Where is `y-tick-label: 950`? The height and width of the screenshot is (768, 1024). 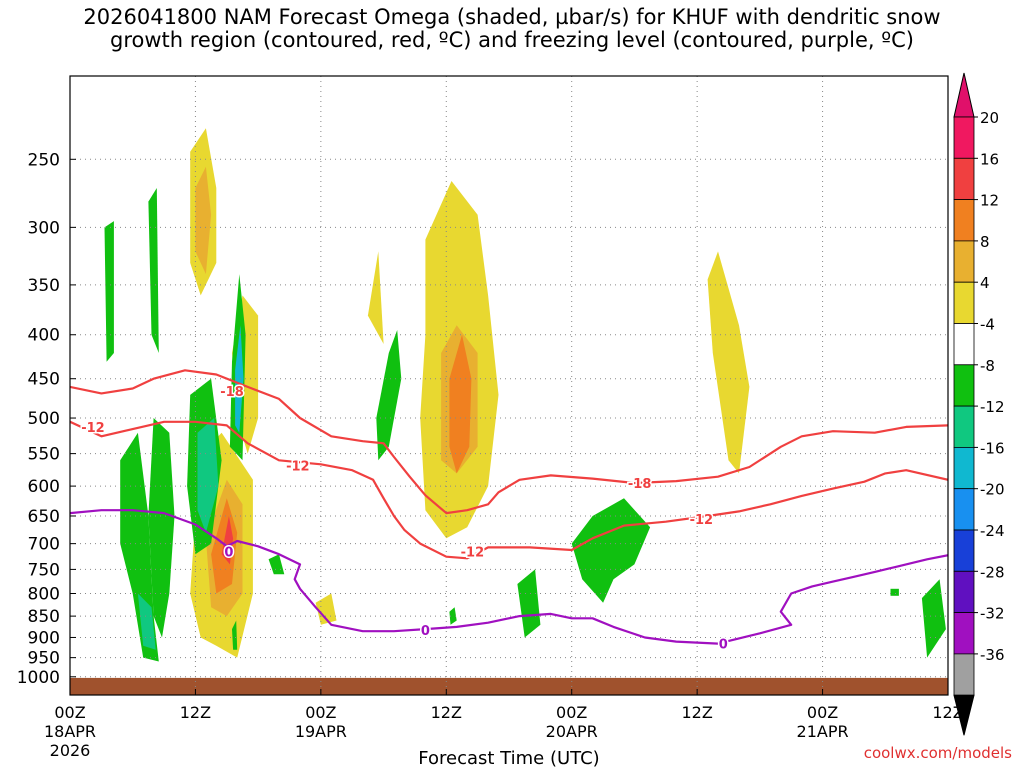
y-tick-label: 950 is located at coordinates (44, 659).